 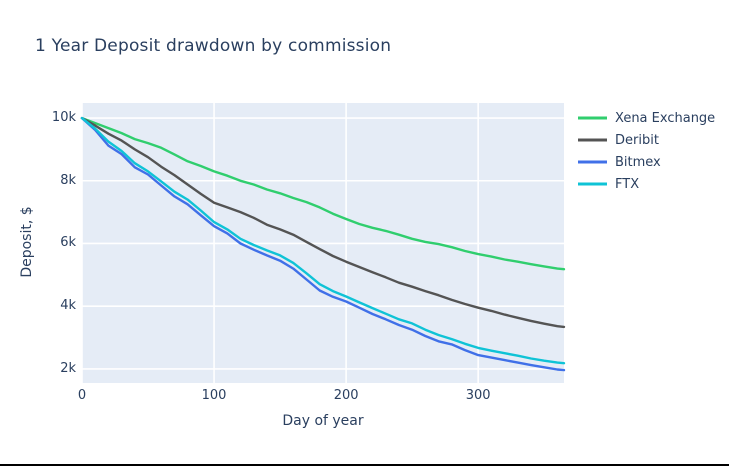 I want to click on bottom-border, so click(x=364, y=465).